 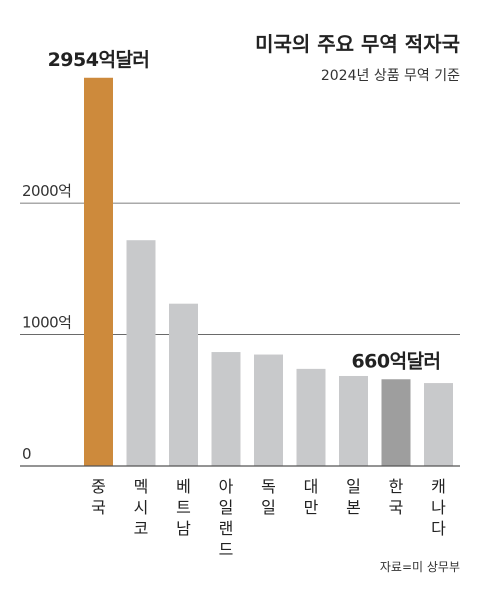 What do you see at coordinates (357, 44) in the screenshot?
I see `chart-title: 미국의 주요 무역 적자국` at bounding box center [357, 44].